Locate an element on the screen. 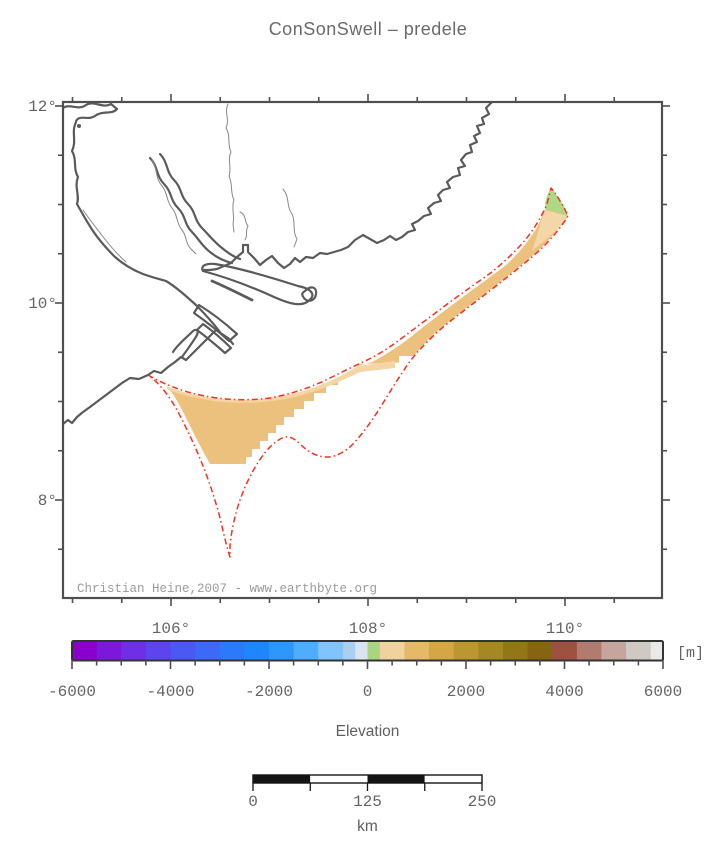 The width and height of the screenshot is (721, 853). colorbar-tick-label: 4000 is located at coordinates (564, 692).